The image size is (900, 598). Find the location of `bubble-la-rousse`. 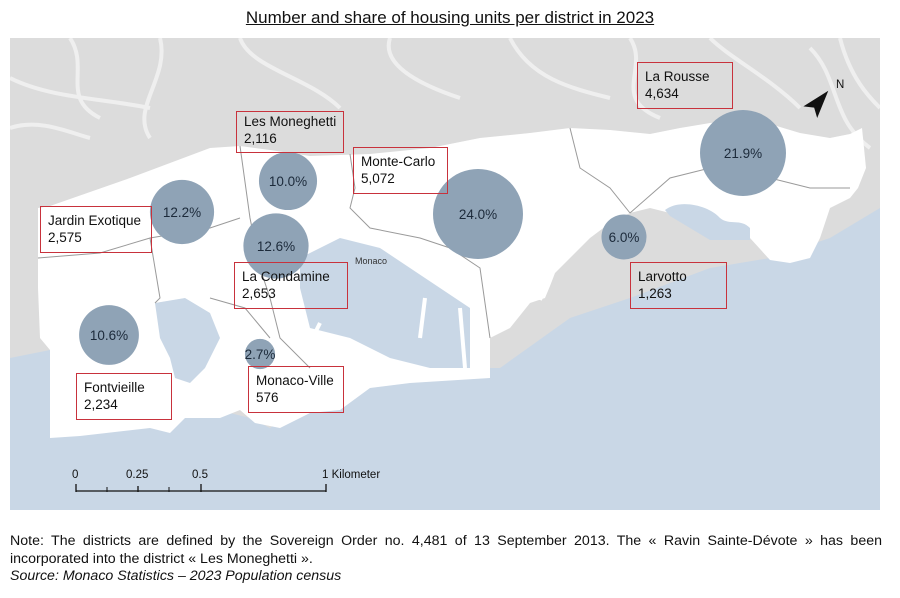

bubble-la-rousse is located at coordinates (743, 153).